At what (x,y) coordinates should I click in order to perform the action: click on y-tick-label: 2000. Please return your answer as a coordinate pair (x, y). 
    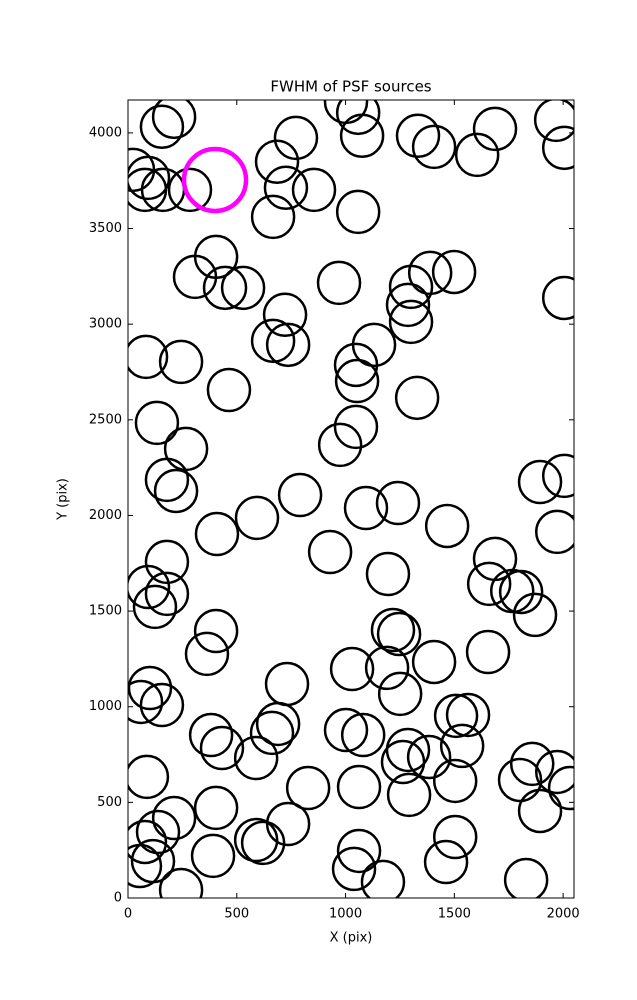
    Looking at the image, I should click on (105, 515).